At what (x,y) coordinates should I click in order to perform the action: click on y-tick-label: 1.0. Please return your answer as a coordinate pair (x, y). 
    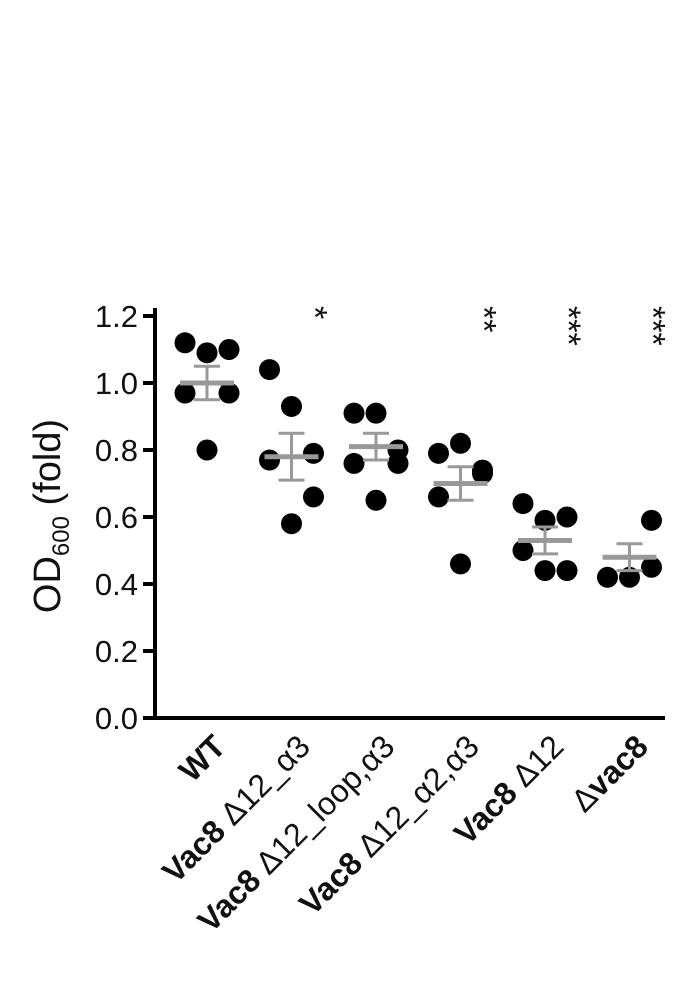
    Looking at the image, I should click on (116, 383).